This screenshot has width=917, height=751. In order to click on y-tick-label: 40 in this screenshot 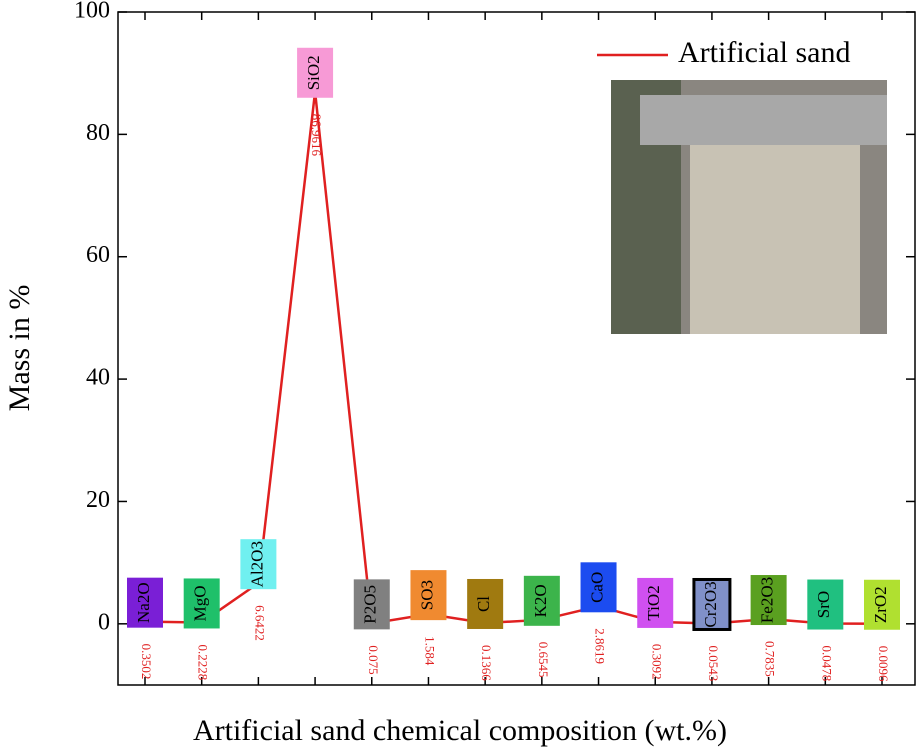, I will do `click(98, 378)`.